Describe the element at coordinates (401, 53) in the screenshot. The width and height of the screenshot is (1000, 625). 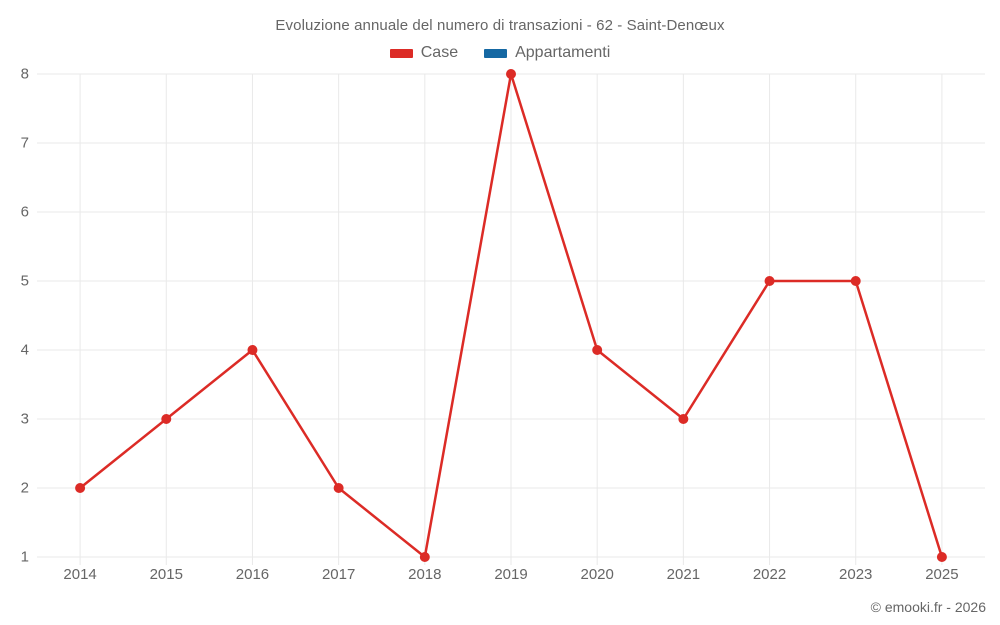
I see `legend-swatch-case-icon` at that location.